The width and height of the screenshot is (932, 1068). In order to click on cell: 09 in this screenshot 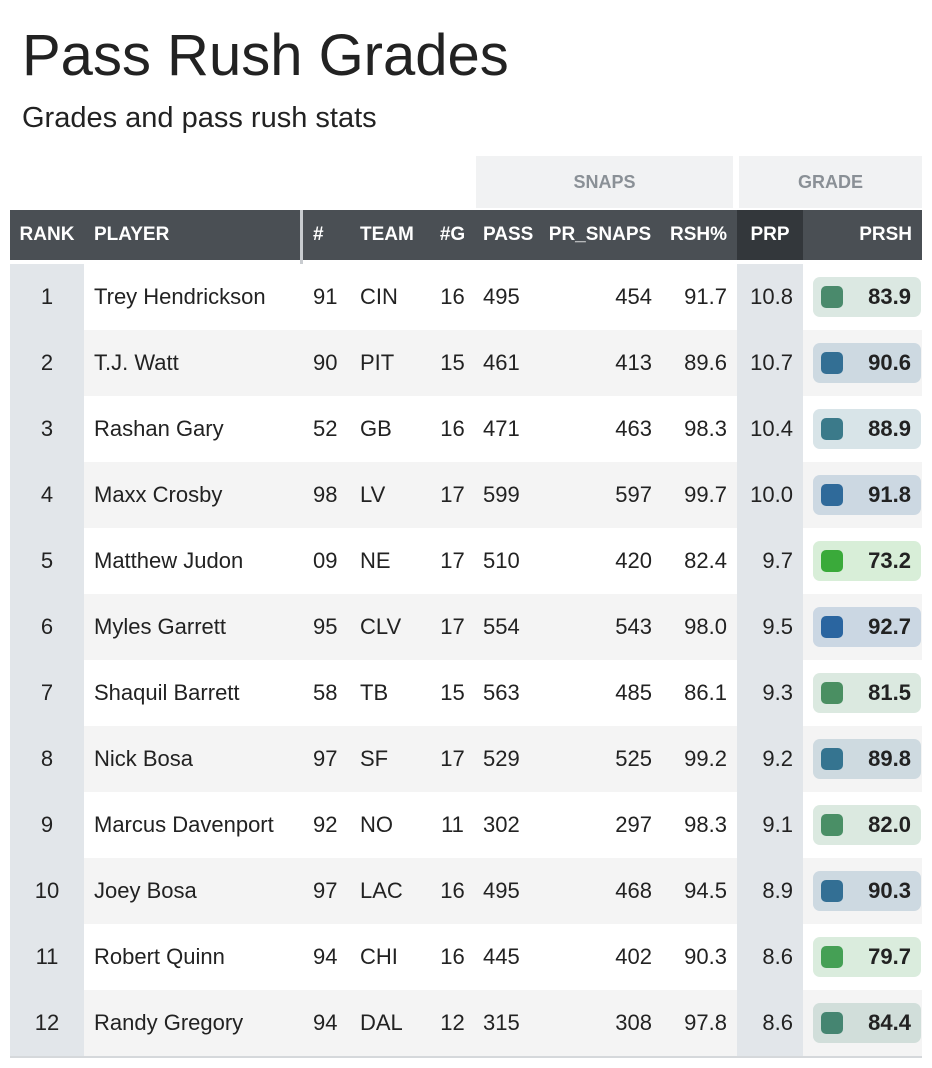, I will do `click(325, 560)`.